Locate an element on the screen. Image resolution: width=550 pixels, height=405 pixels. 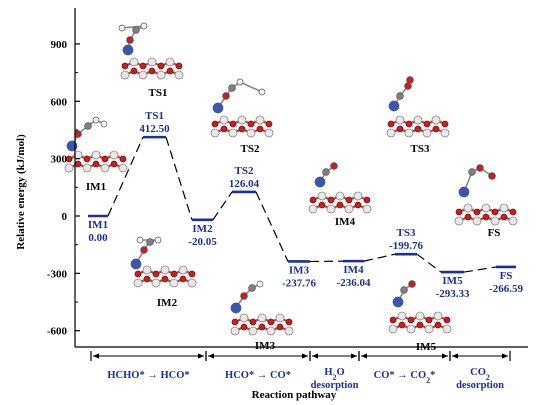
state-name-im3: IM3 is located at coordinates (299, 270).